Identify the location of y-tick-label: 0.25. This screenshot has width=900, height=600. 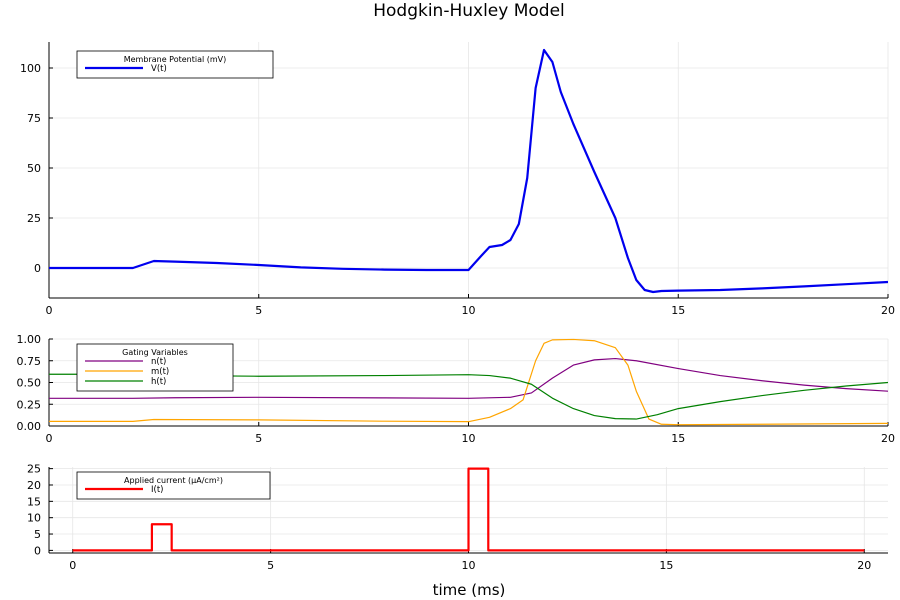
(29, 404).